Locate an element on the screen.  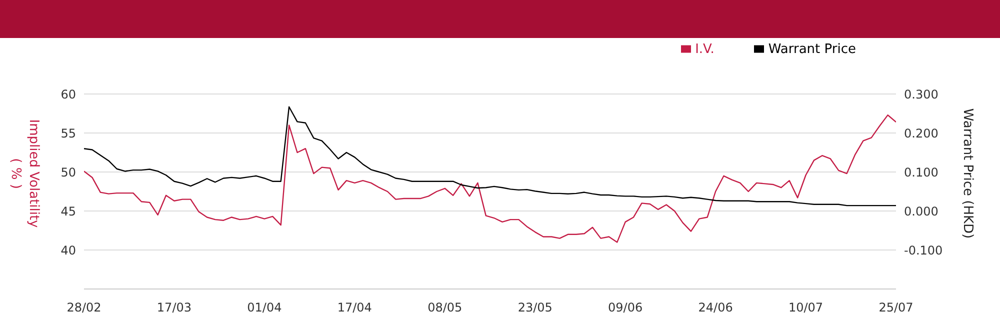
legend-label: I.V. is located at coordinates (704, 49).